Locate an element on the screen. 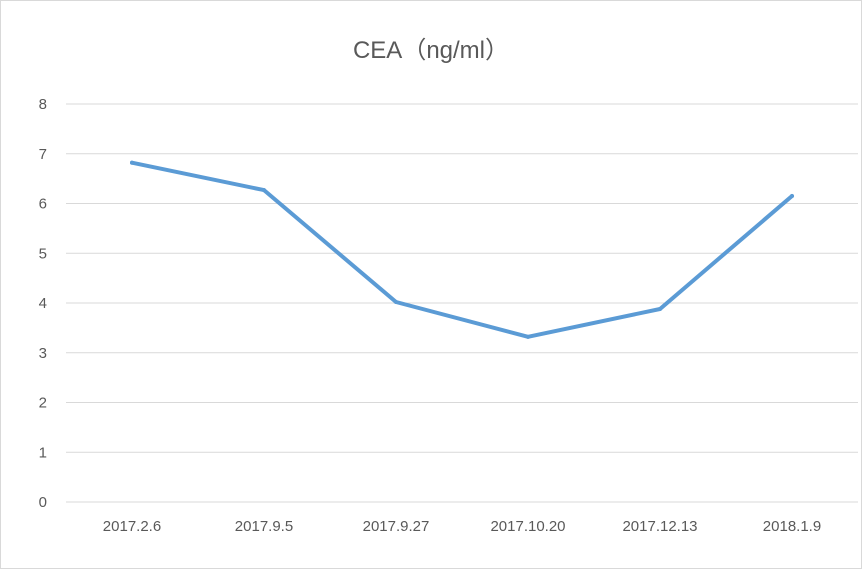 Image resolution: width=862 pixels, height=569 pixels. x-tick-label: 2017.2.6 is located at coordinates (132, 526).